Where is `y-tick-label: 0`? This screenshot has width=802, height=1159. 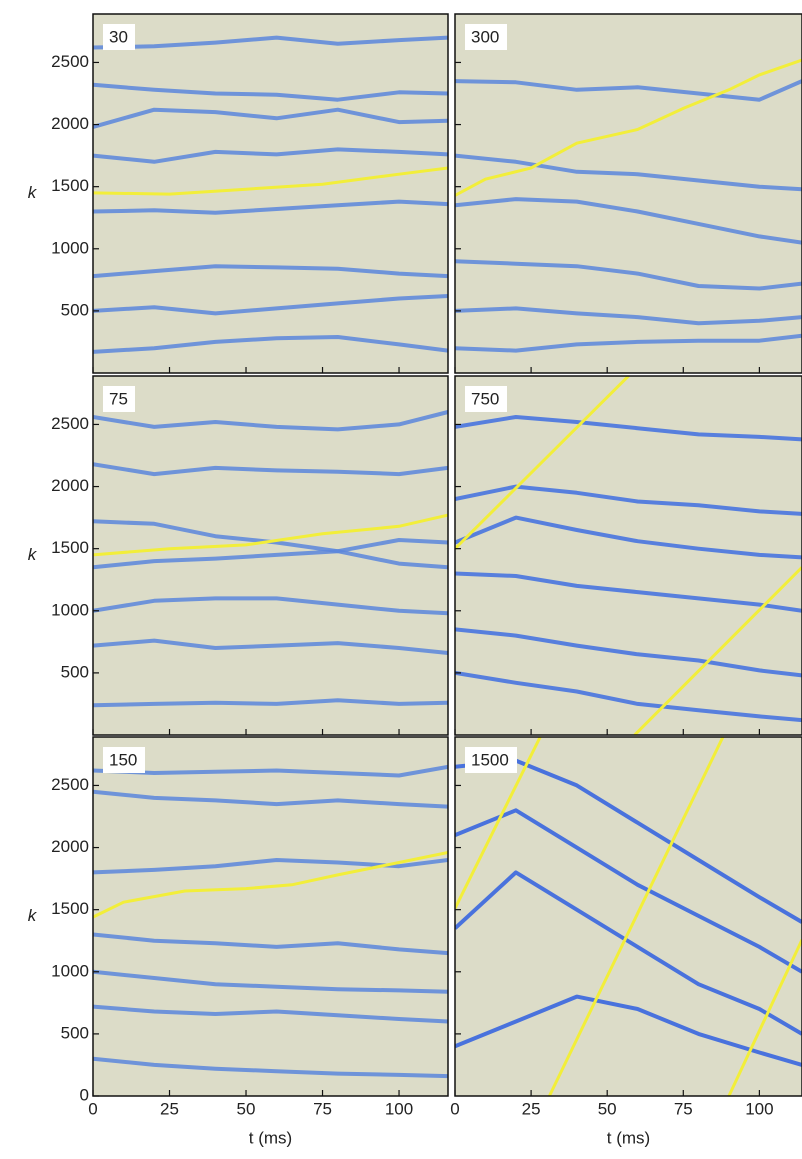 y-tick-label: 0 is located at coordinates (84, 1094).